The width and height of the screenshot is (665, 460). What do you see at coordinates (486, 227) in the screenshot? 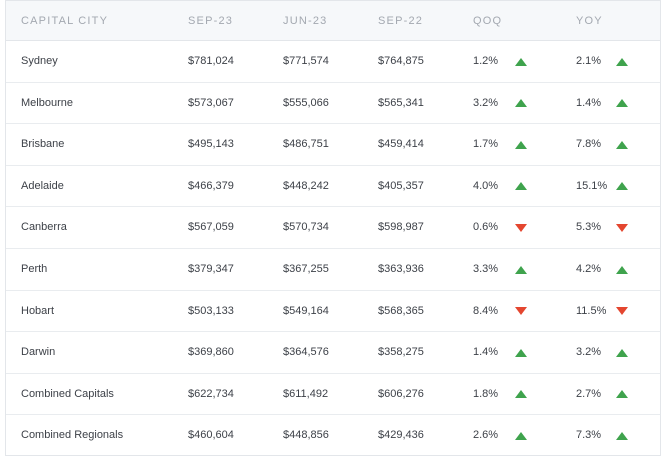
I see `qoq-percent: 0.6%` at bounding box center [486, 227].